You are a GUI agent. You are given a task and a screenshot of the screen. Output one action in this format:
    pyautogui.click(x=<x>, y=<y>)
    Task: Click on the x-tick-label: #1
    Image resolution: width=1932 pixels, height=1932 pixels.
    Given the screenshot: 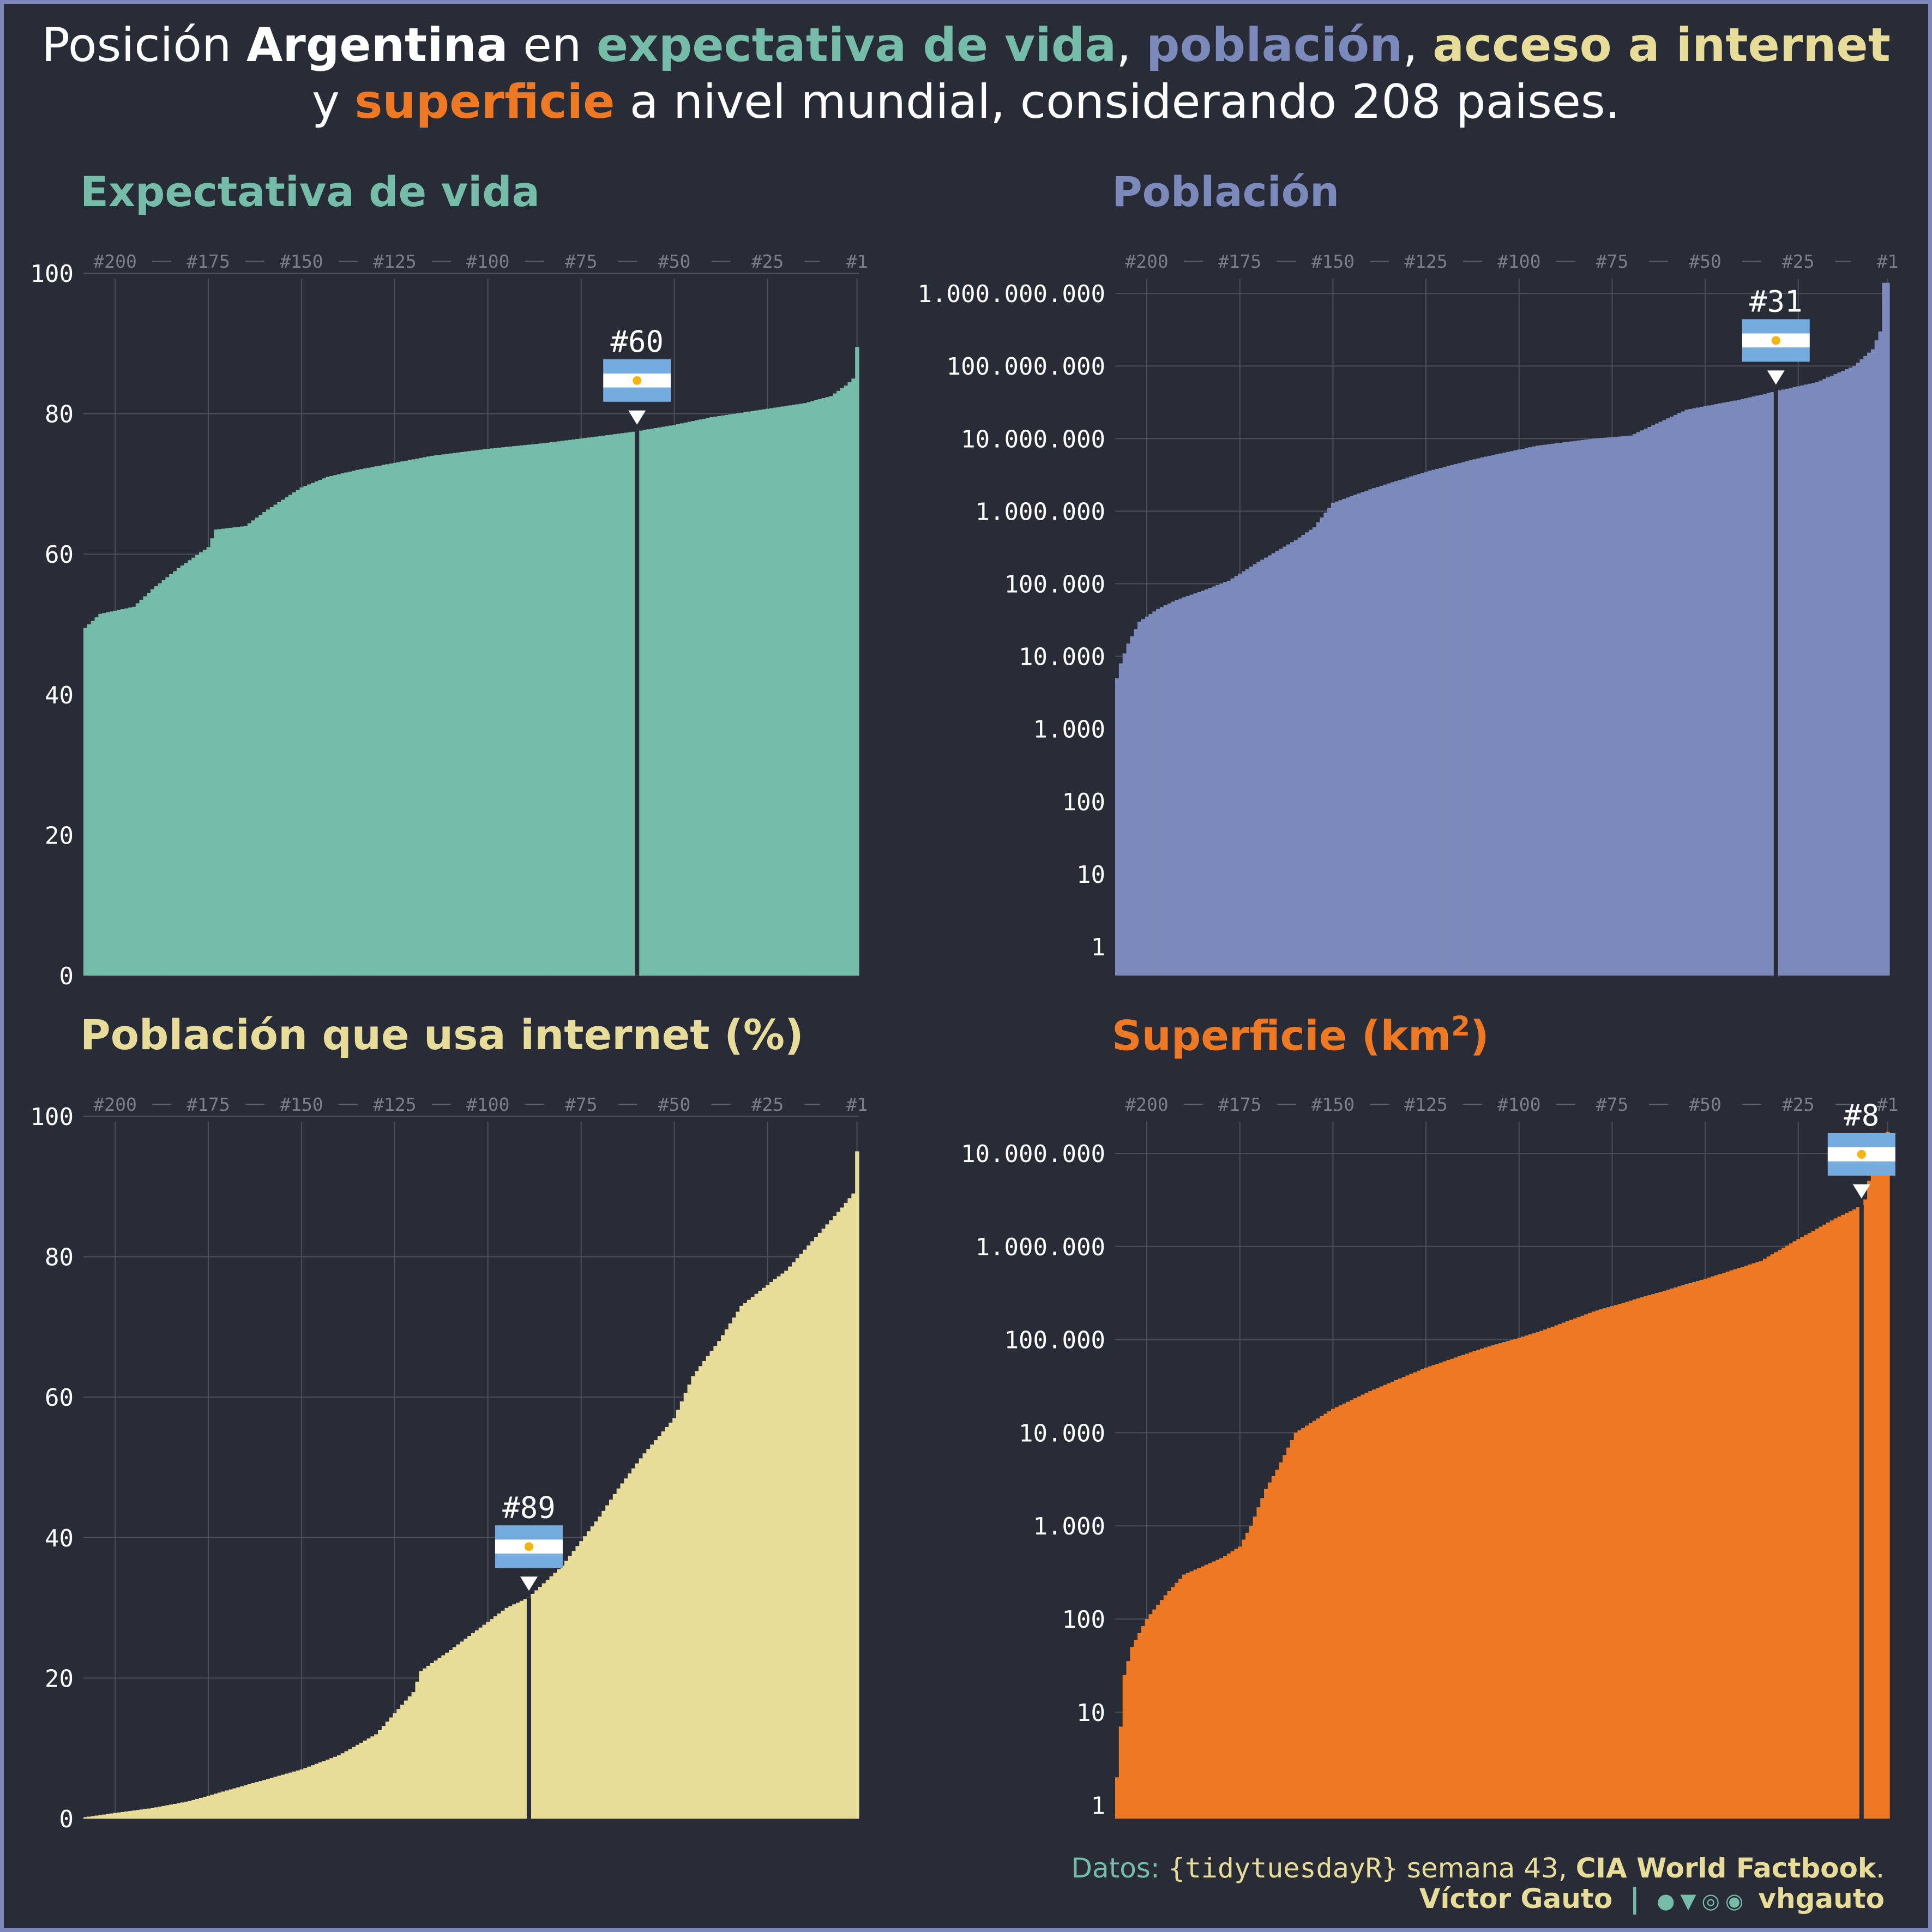 What is the action you would take?
    pyautogui.click(x=1888, y=1104)
    